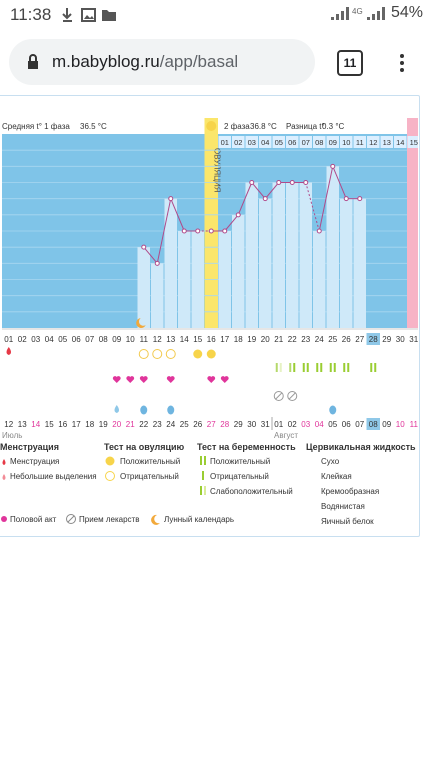  I want to click on legend-cervical-dry: Сухо, so click(330, 461).